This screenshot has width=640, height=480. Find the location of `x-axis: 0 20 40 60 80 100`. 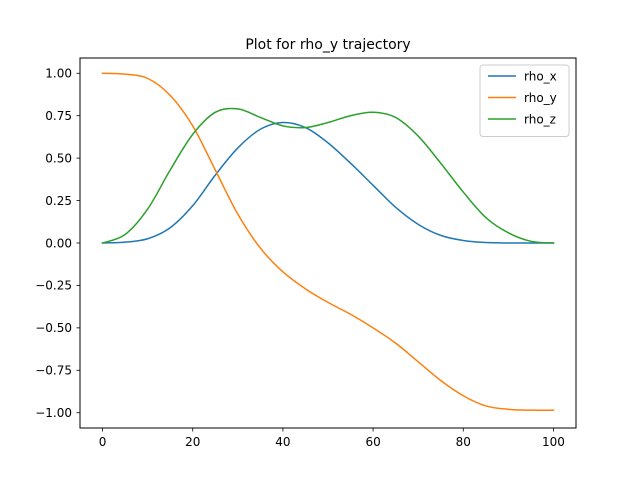

x-axis: 0 20 40 60 80 100 is located at coordinates (332, 438).